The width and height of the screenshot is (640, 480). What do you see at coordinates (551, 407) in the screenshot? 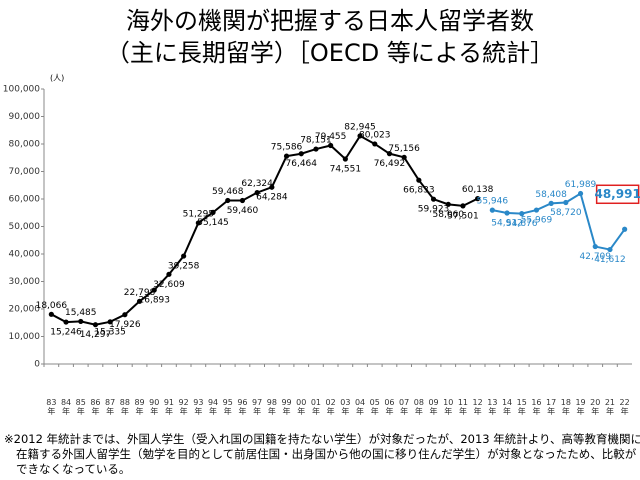
I see `x-tick-label: 17年` at bounding box center [551, 407].